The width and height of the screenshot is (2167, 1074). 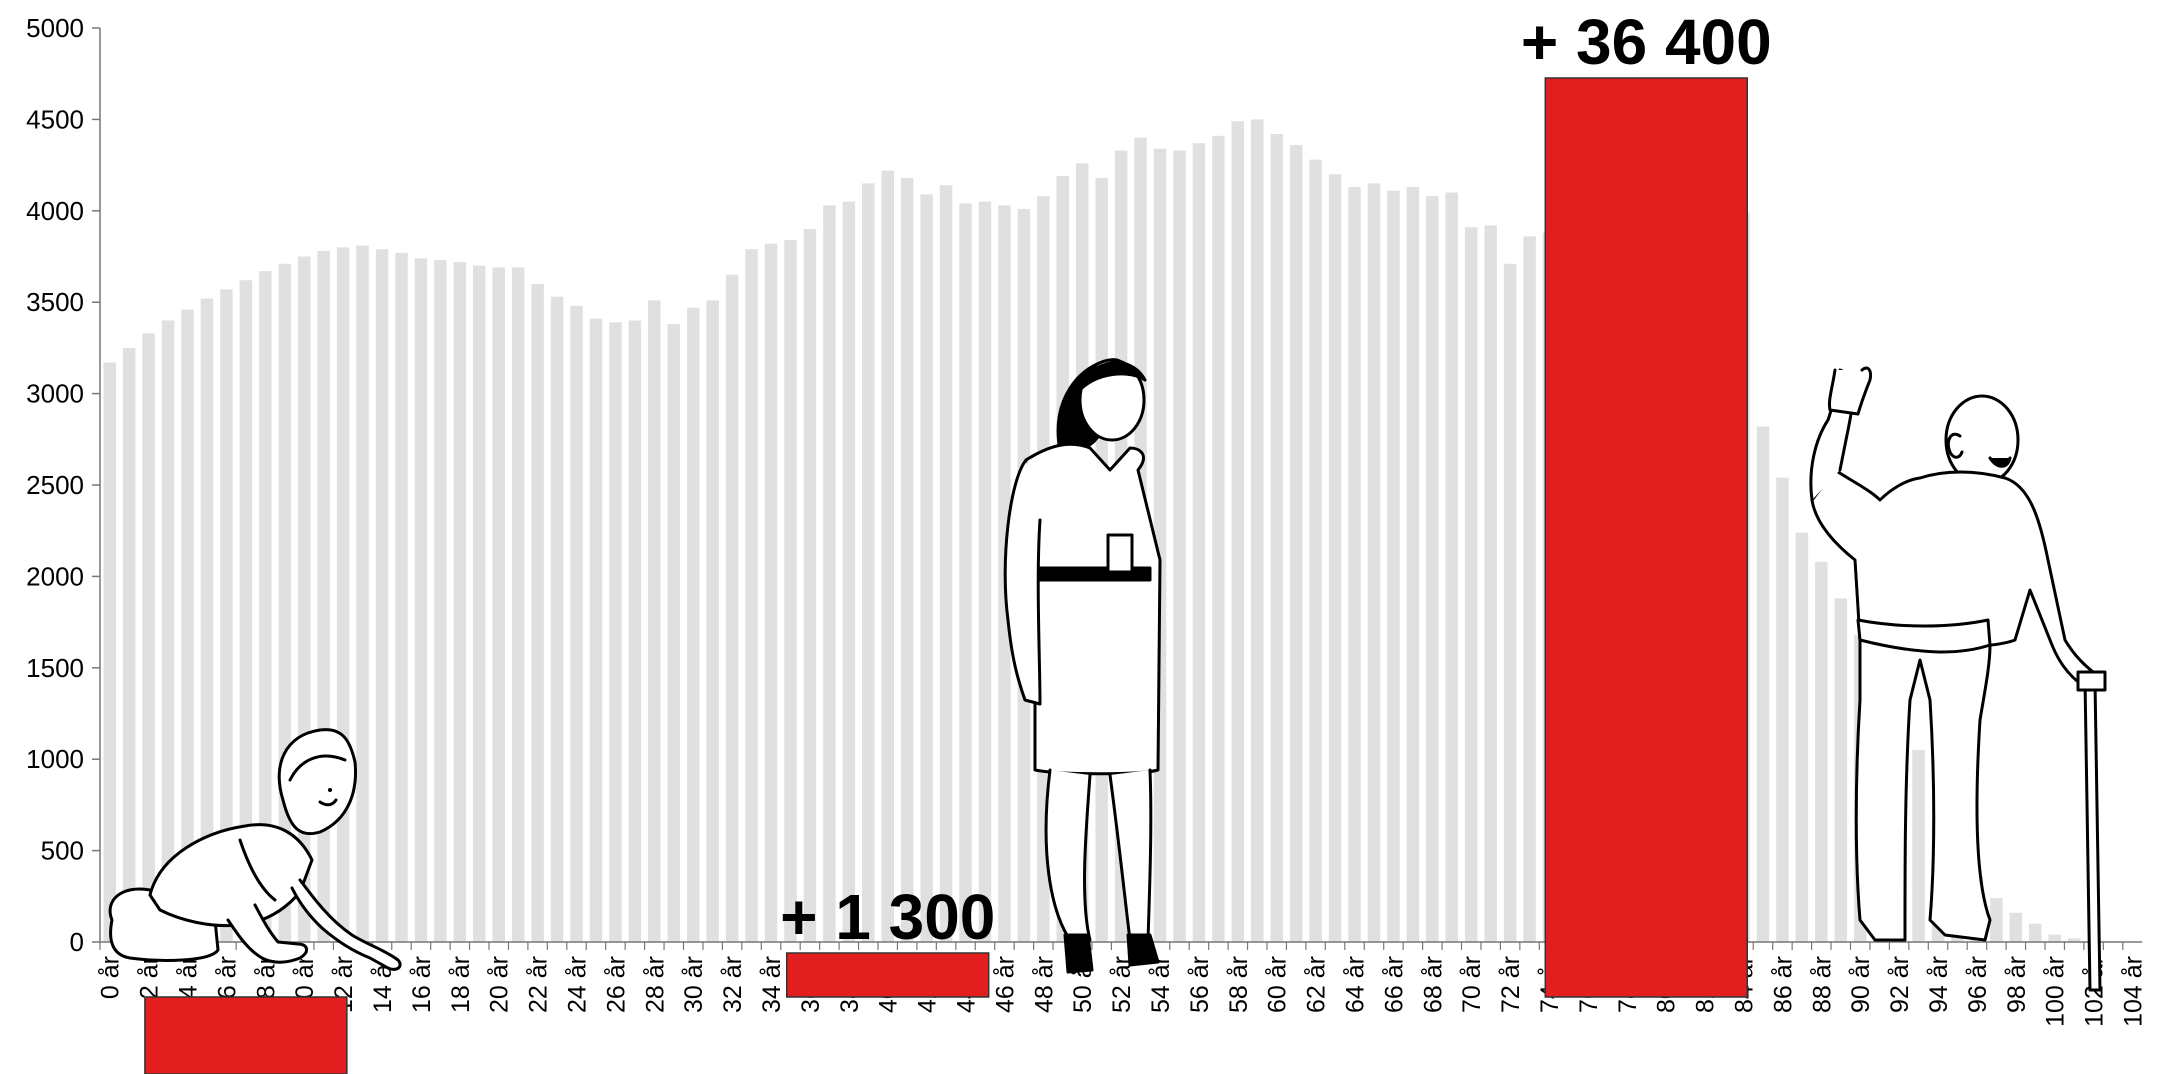 I want to click on x-tick-label: 30 år, so click(x=694, y=984).